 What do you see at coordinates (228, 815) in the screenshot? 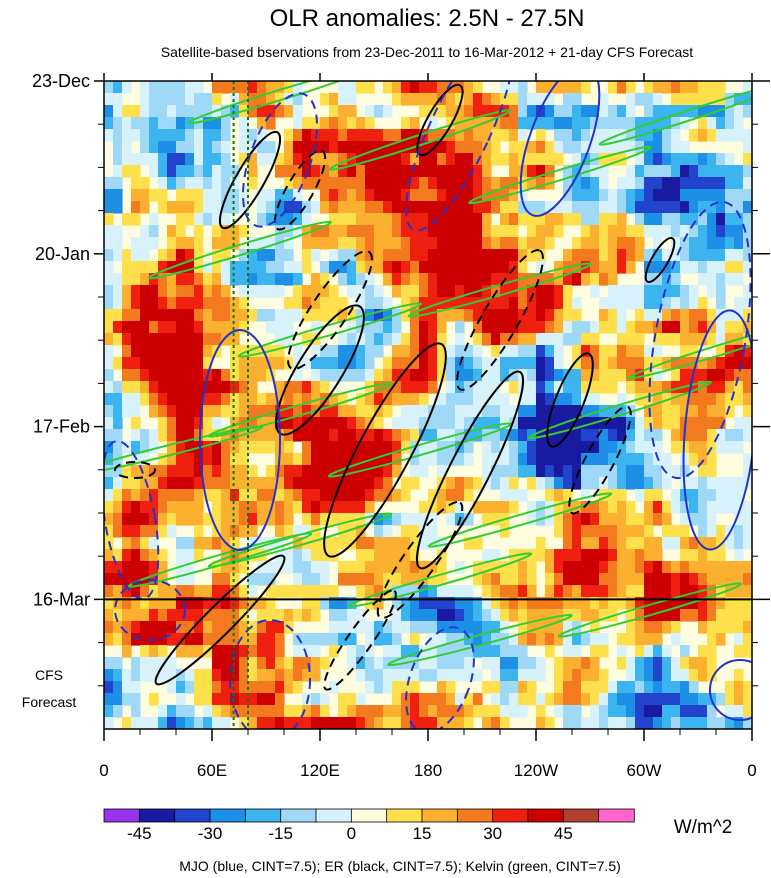
I see `colorbar-swatch` at bounding box center [228, 815].